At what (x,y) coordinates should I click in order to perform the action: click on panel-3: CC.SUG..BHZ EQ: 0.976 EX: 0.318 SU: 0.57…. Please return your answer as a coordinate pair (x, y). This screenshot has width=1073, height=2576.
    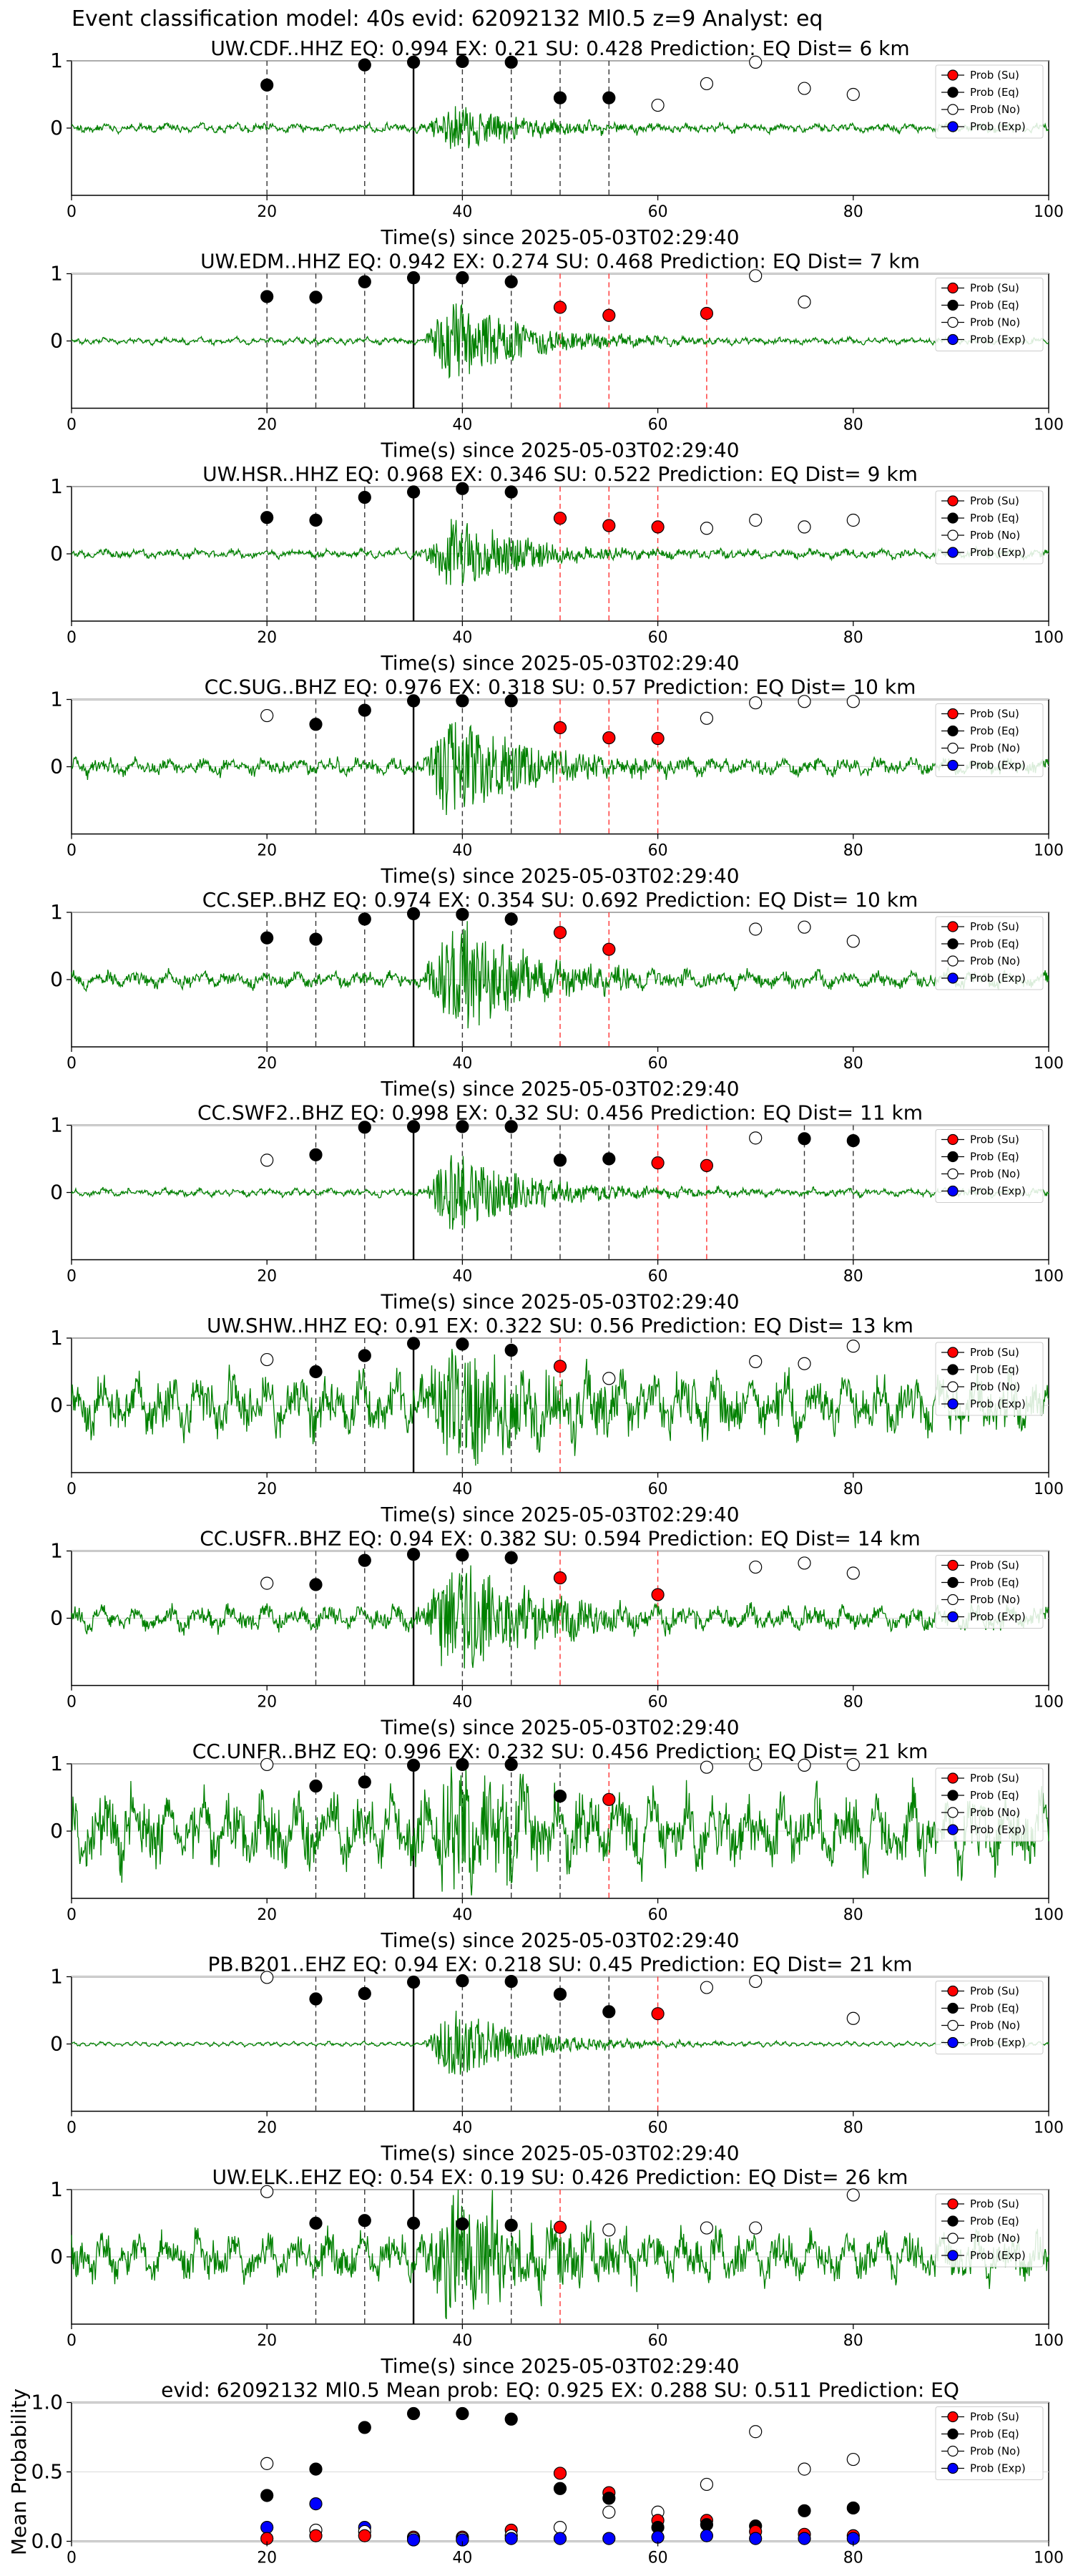
    Looking at the image, I should click on (557, 781).